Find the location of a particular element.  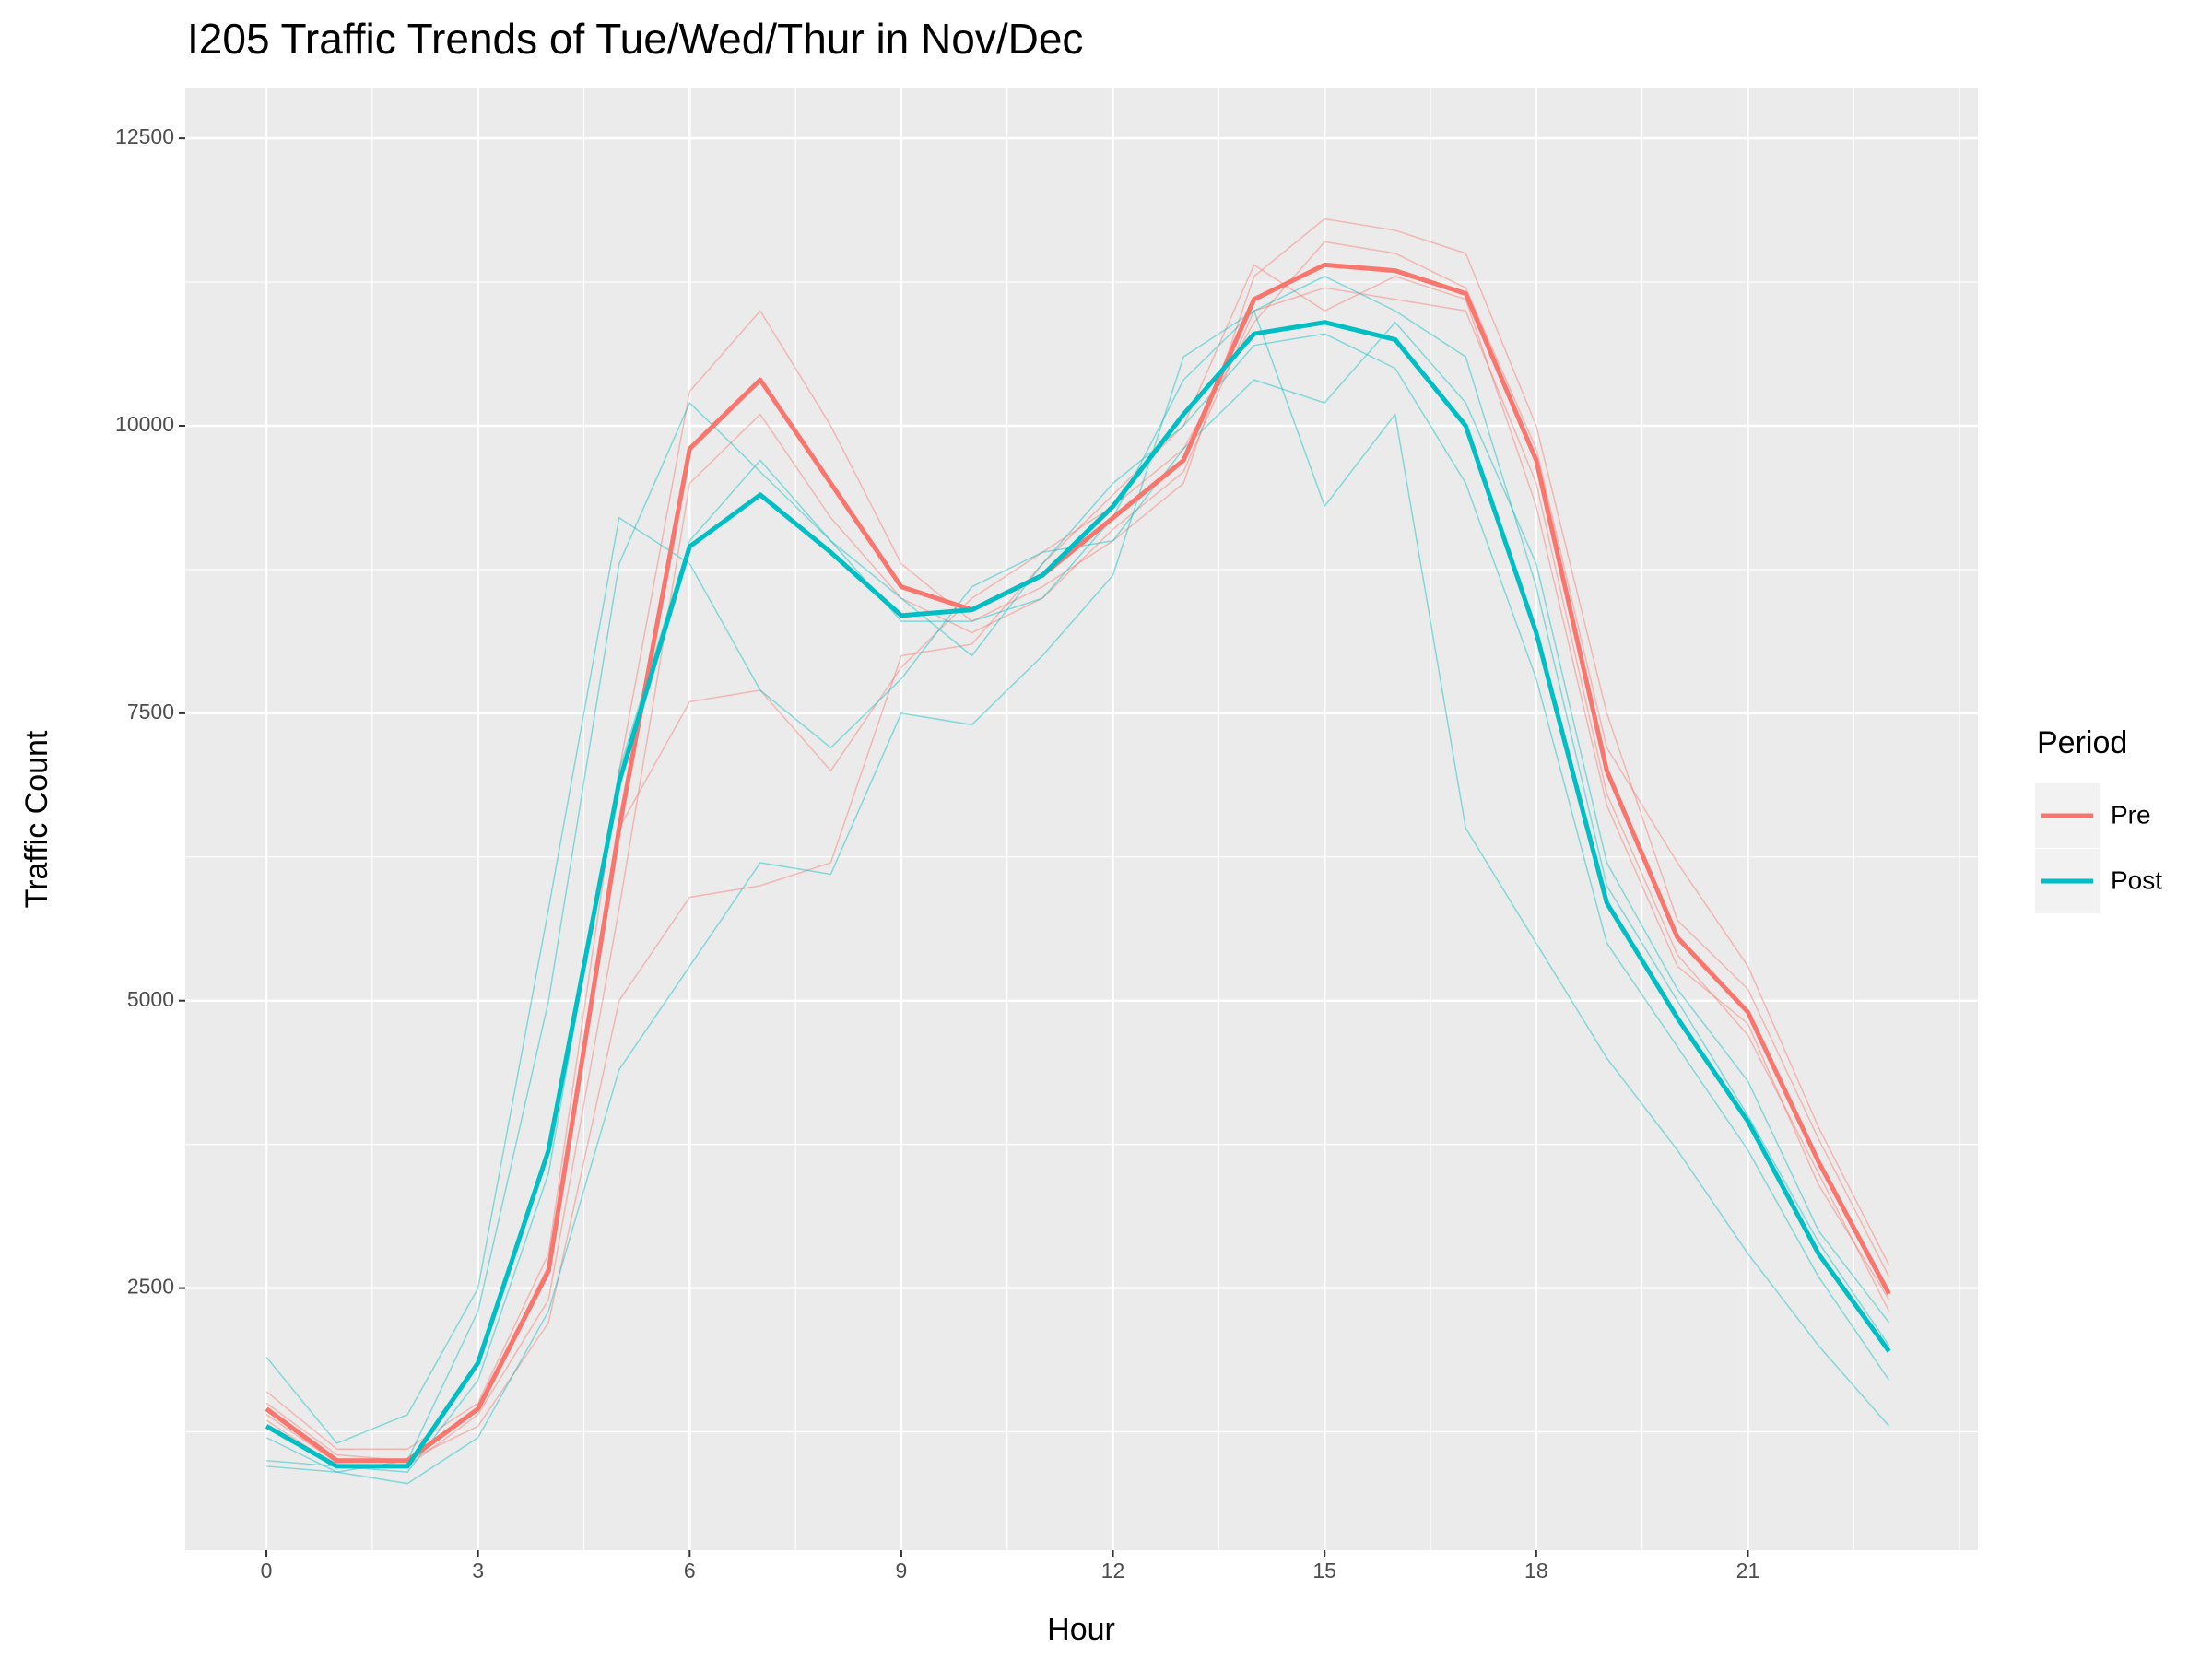

x-tick-label: 9 is located at coordinates (902, 1571).